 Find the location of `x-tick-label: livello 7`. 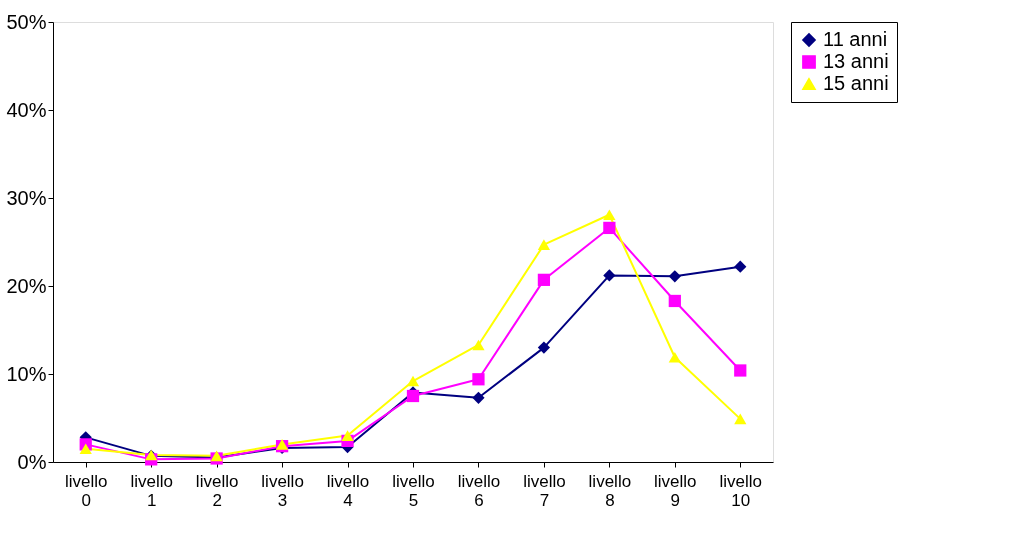

x-tick-label: livello 7 is located at coordinates (544, 490).